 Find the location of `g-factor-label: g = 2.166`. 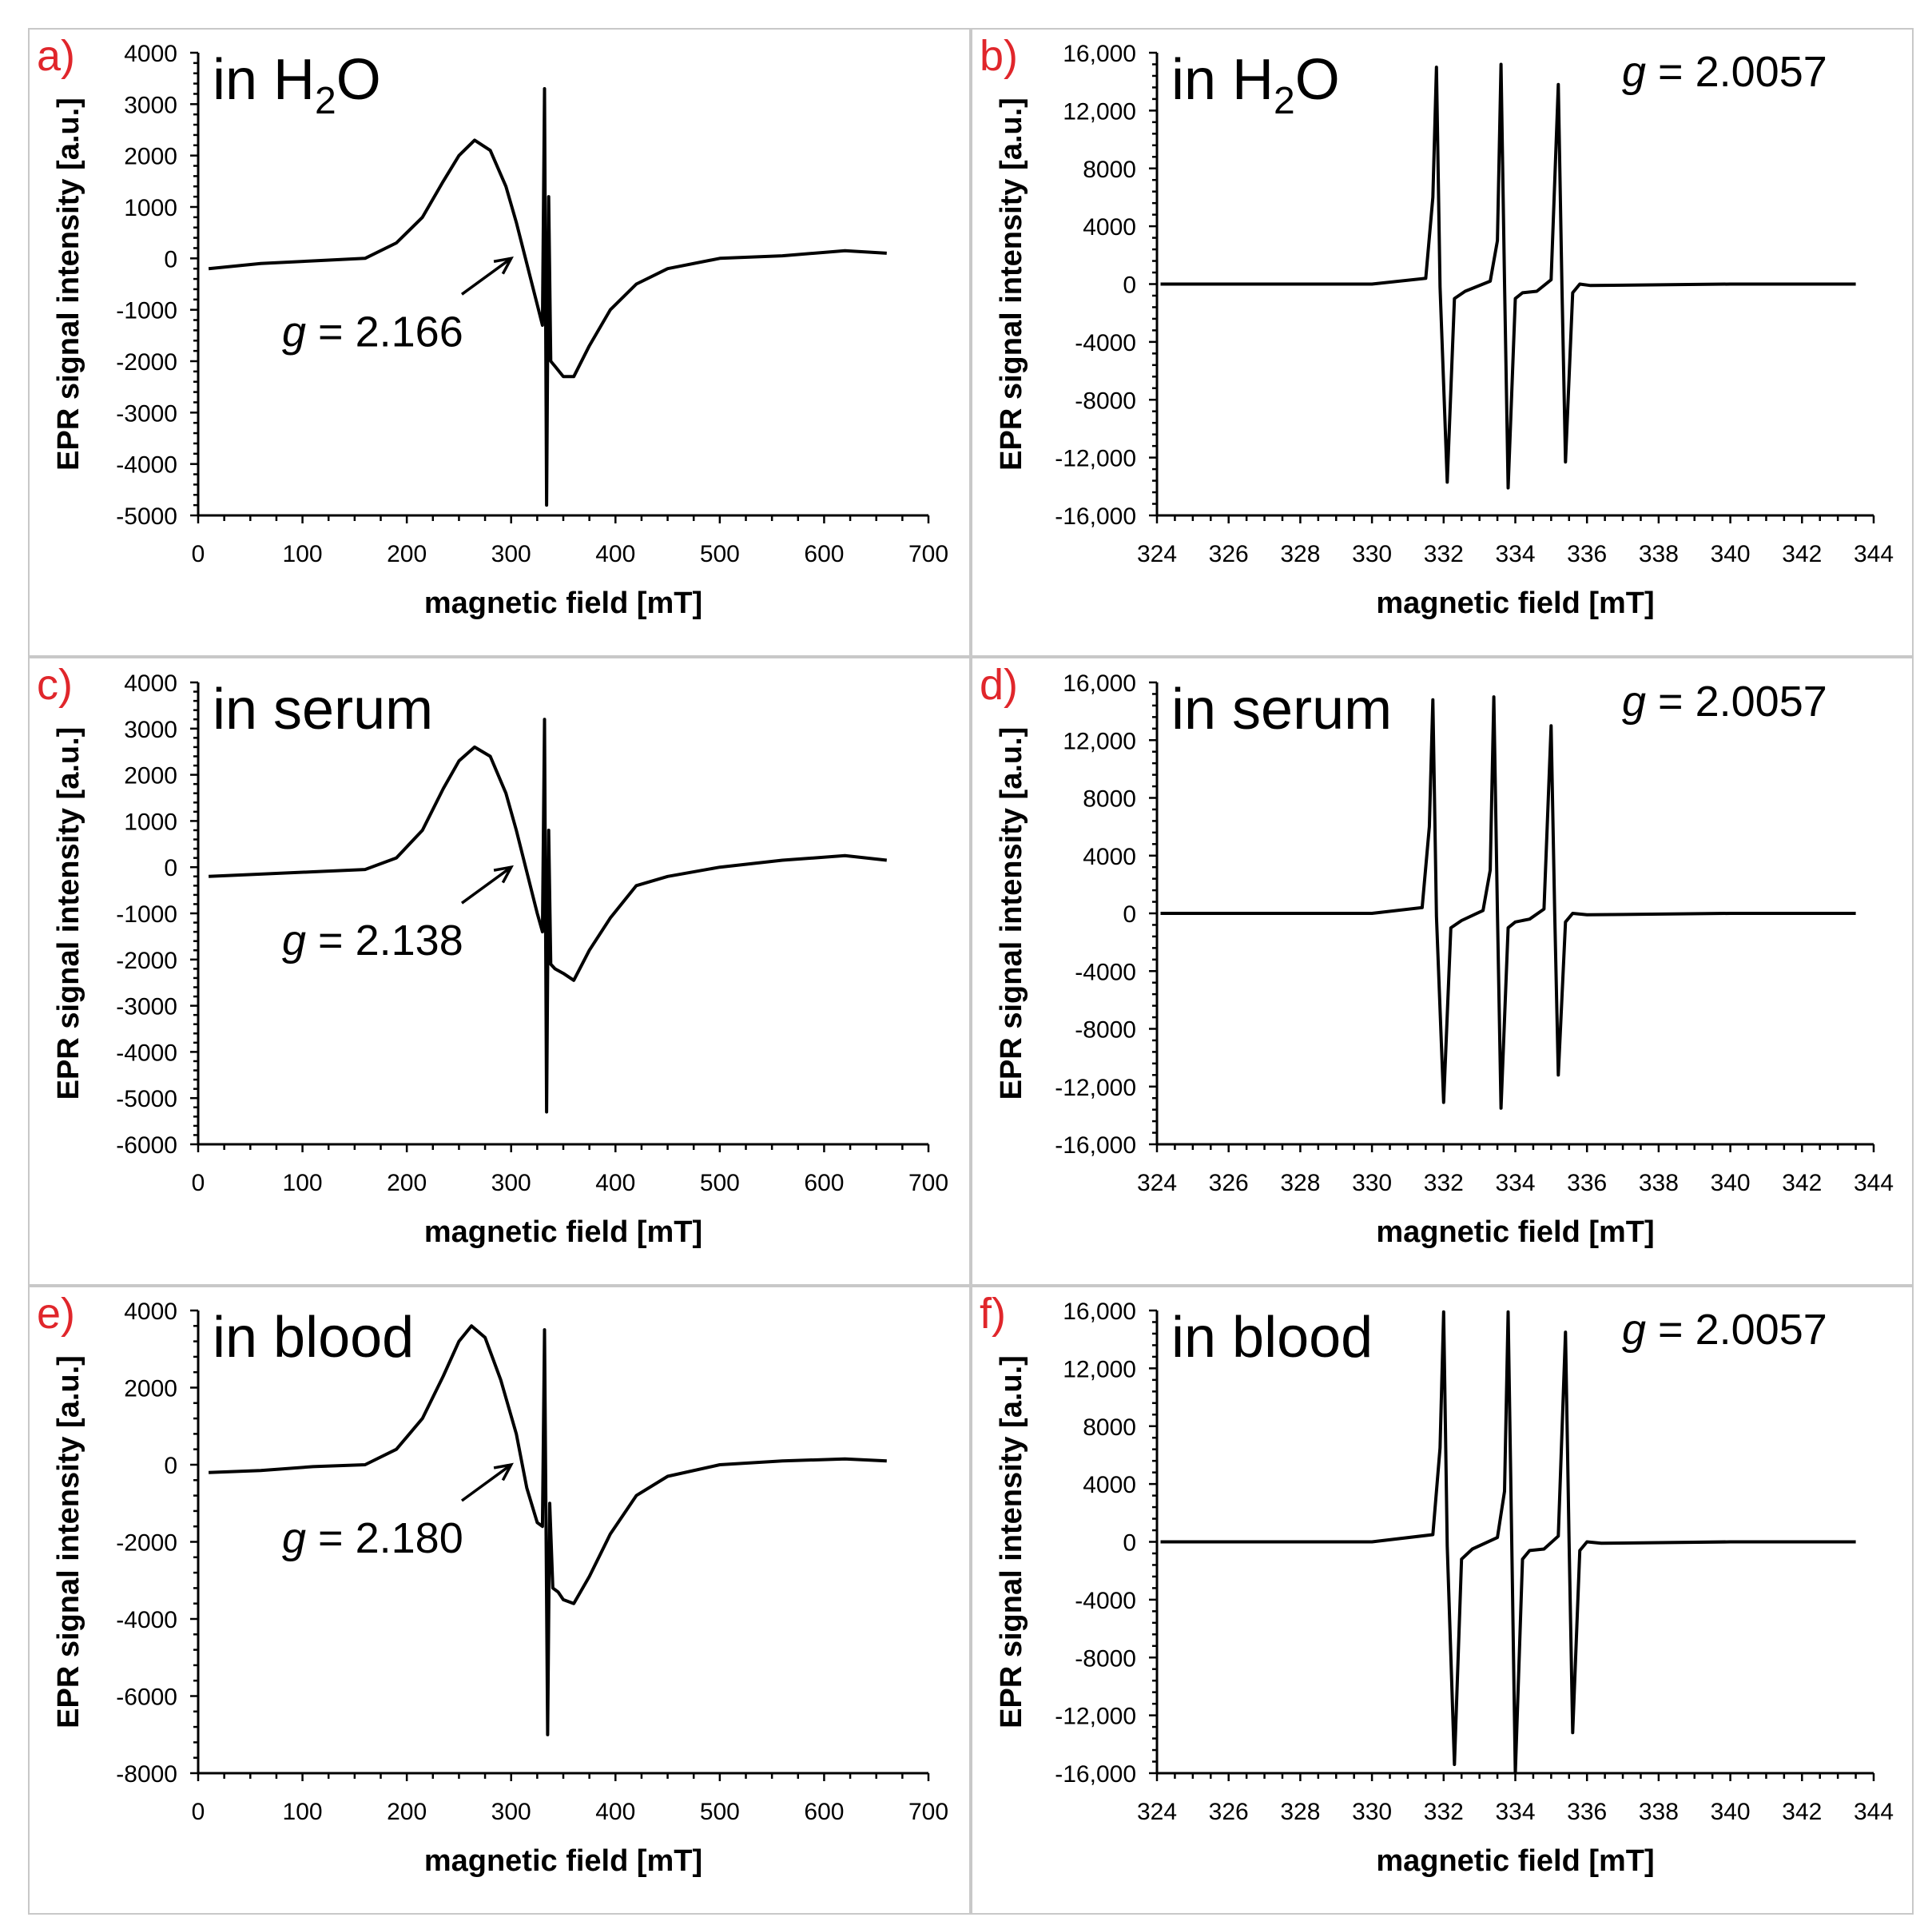

g-factor-label: g = 2.166 is located at coordinates (372, 332).